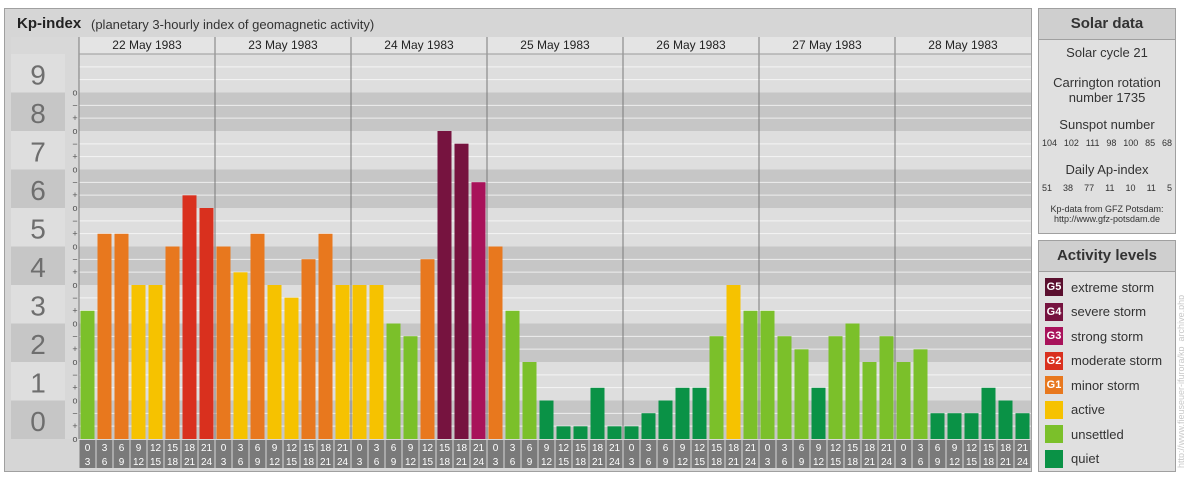 The image size is (1184, 480). Describe the element at coordinates (1107, 256) in the screenshot. I see `activity-levels-heading: Activity levels` at that location.